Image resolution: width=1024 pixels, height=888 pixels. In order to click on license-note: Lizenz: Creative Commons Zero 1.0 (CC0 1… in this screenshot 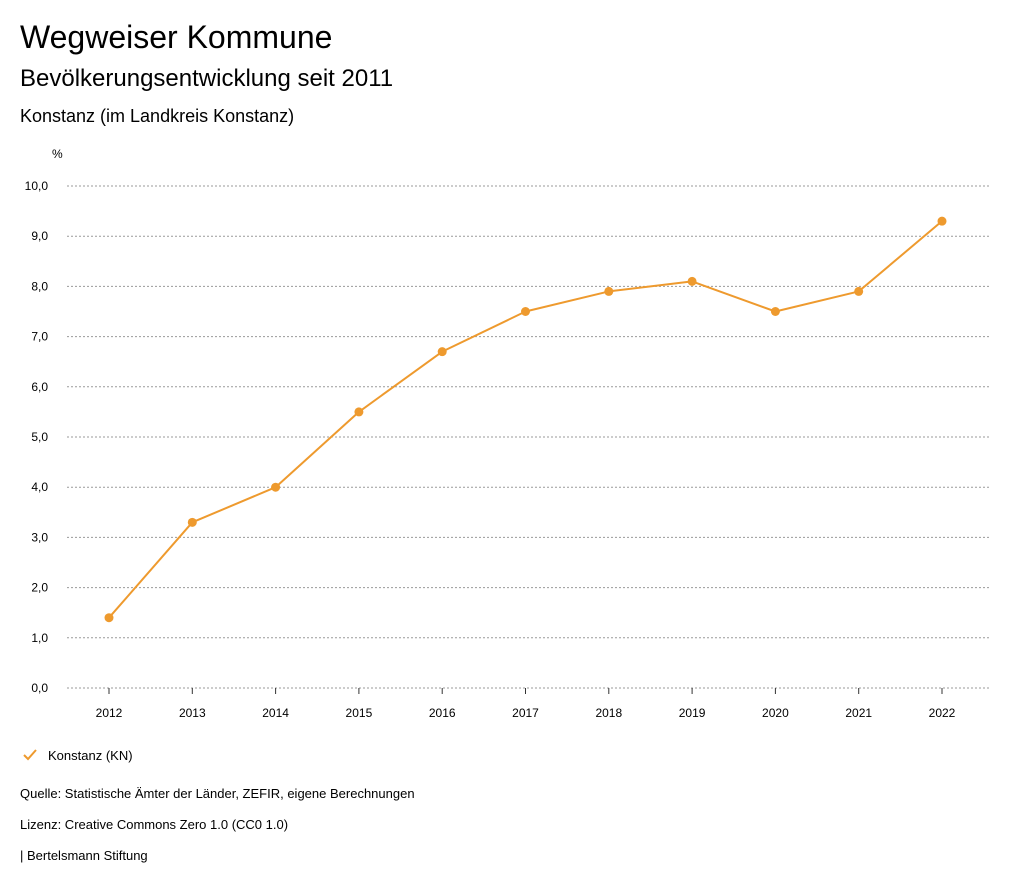, I will do `click(154, 824)`.